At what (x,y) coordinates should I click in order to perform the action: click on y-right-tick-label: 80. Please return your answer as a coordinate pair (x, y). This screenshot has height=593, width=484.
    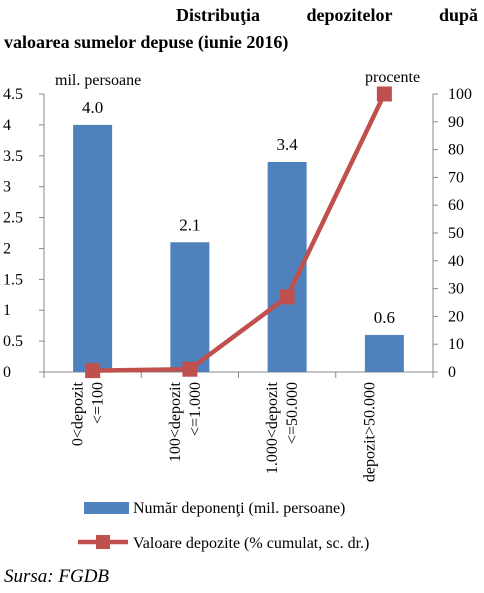
    Looking at the image, I should click on (456, 150).